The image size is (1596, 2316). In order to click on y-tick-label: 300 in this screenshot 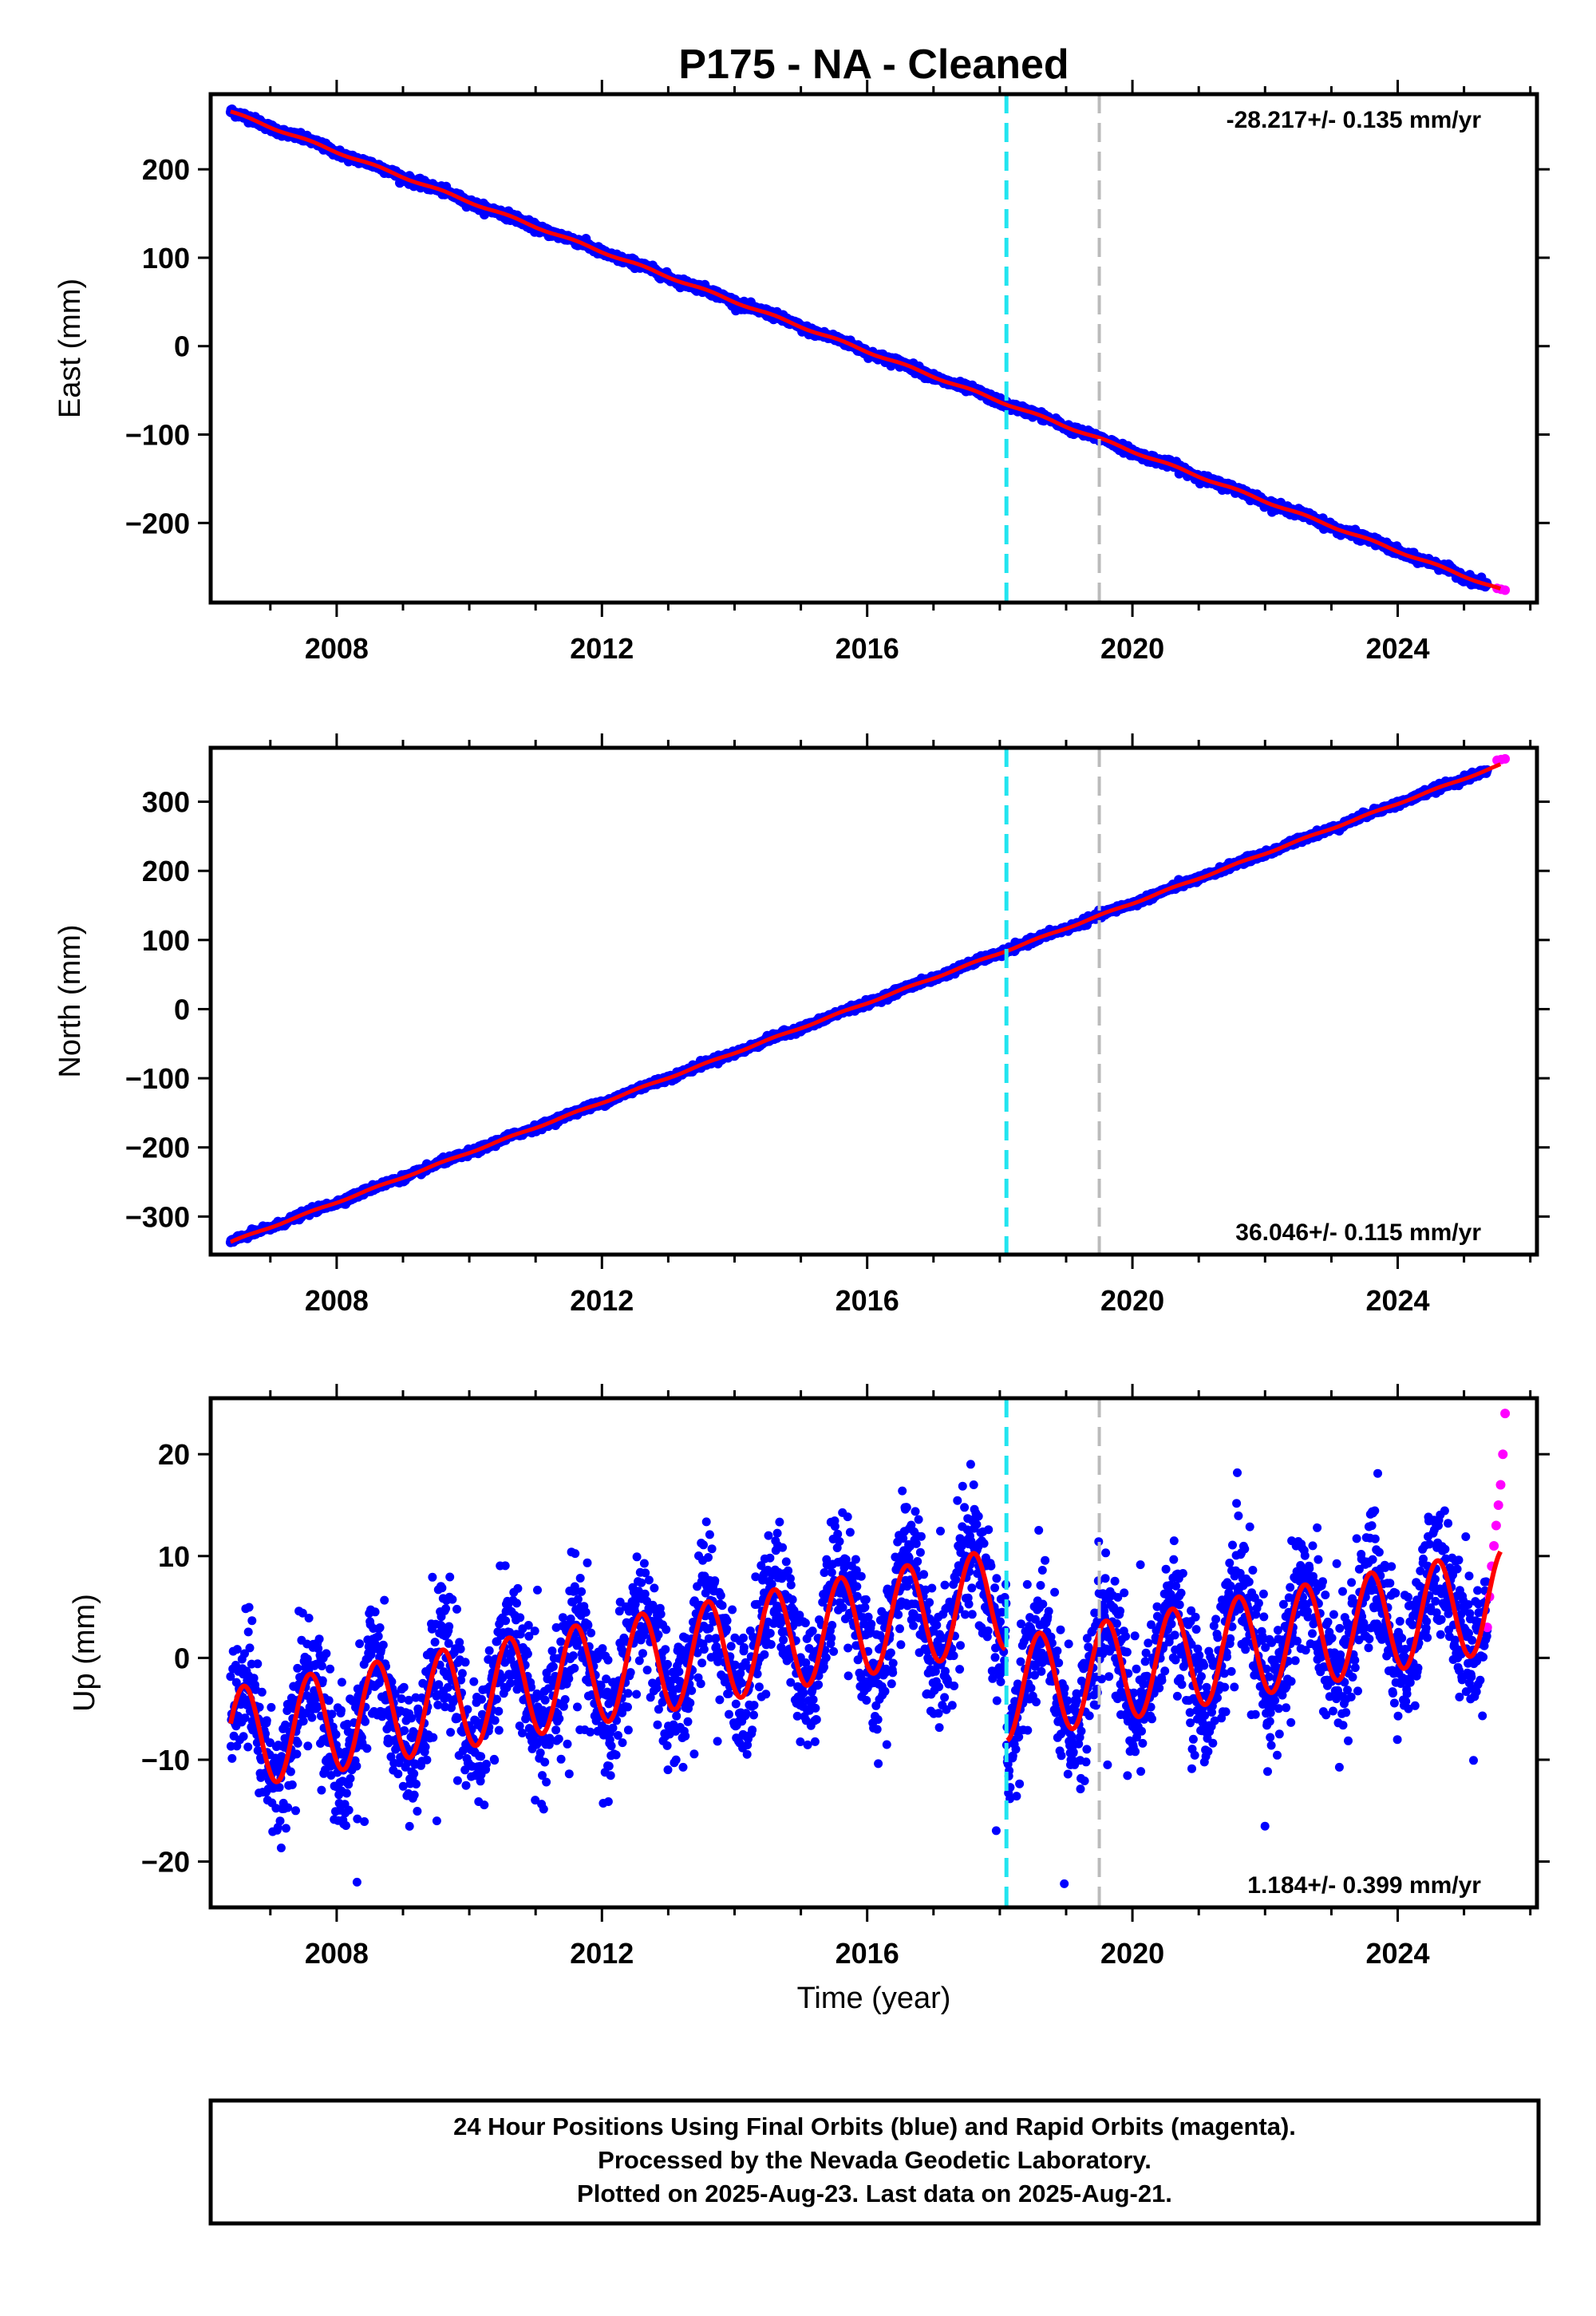, I will do `click(166, 802)`.